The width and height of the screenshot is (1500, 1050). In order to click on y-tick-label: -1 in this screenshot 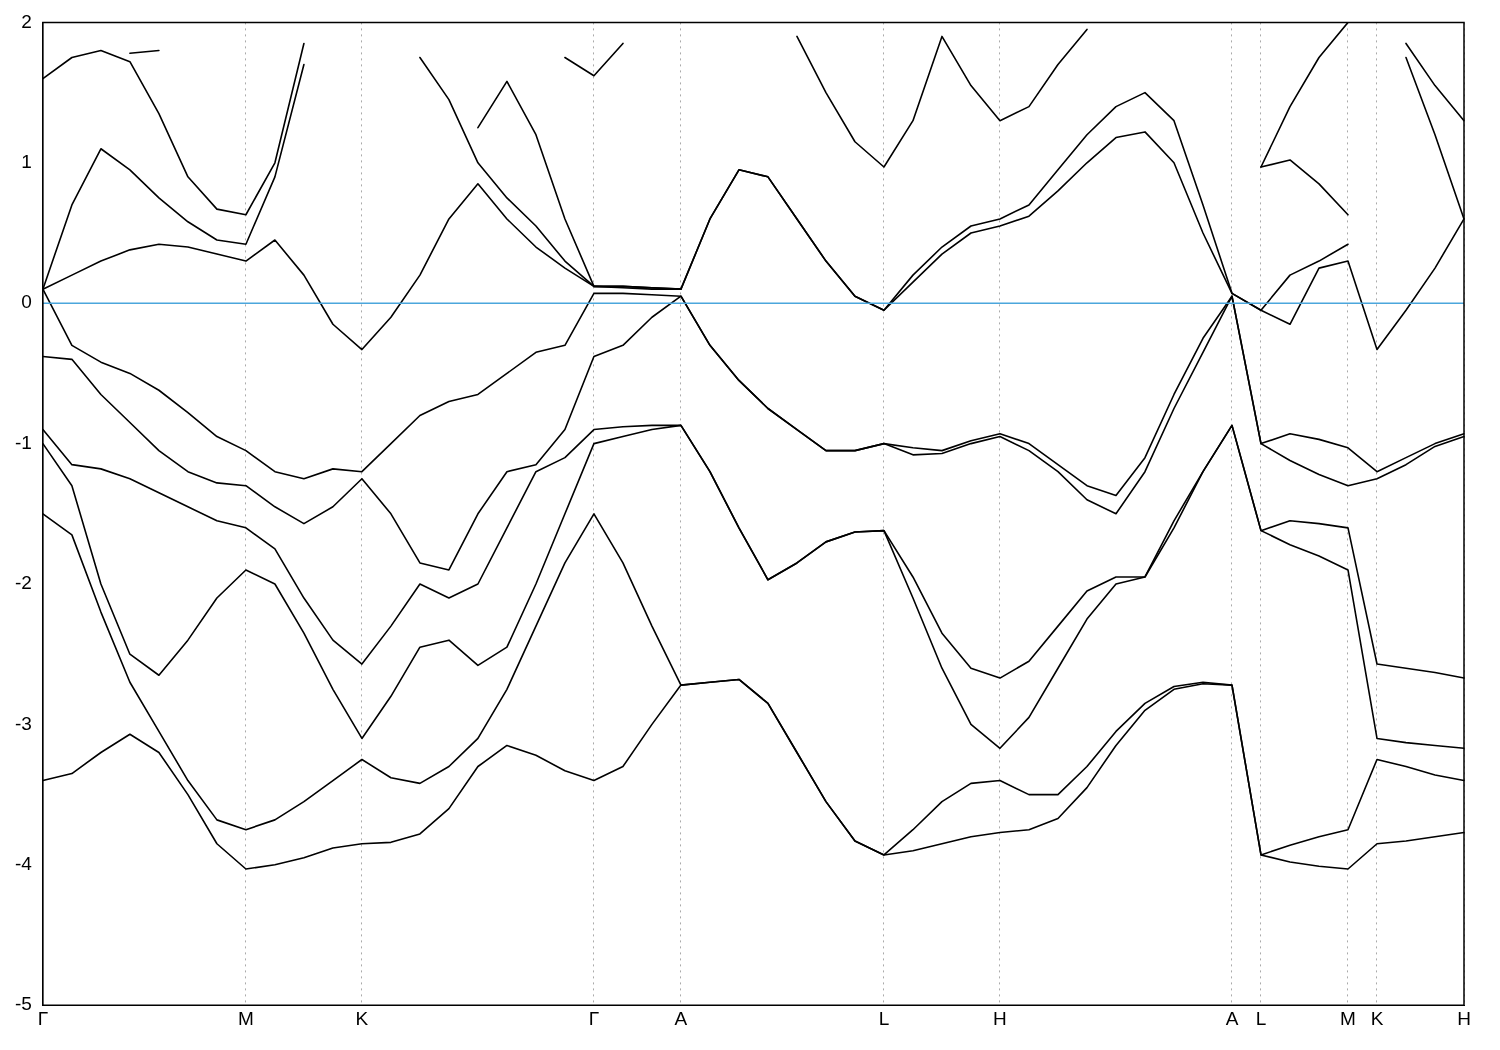, I will do `click(23, 442)`.